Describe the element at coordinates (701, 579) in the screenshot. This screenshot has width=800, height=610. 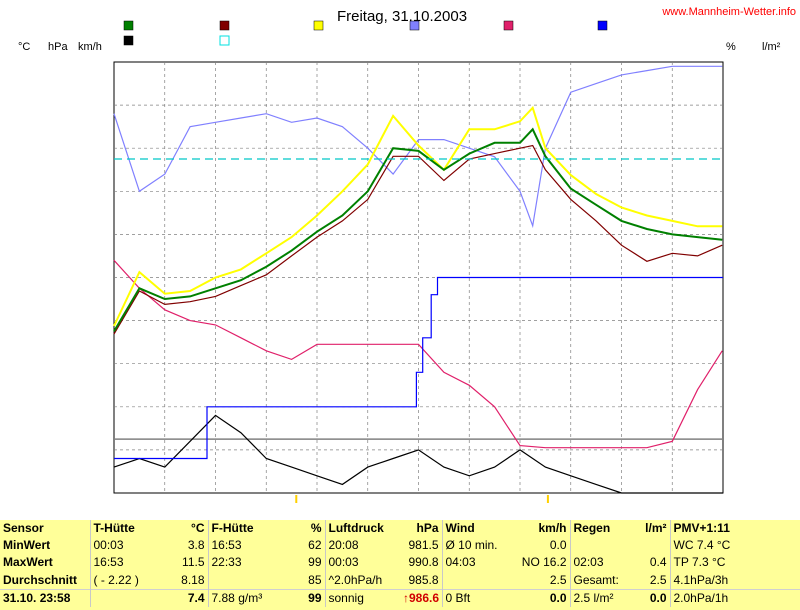
I see `stats-cell: 4.1hPa/3h` at that location.